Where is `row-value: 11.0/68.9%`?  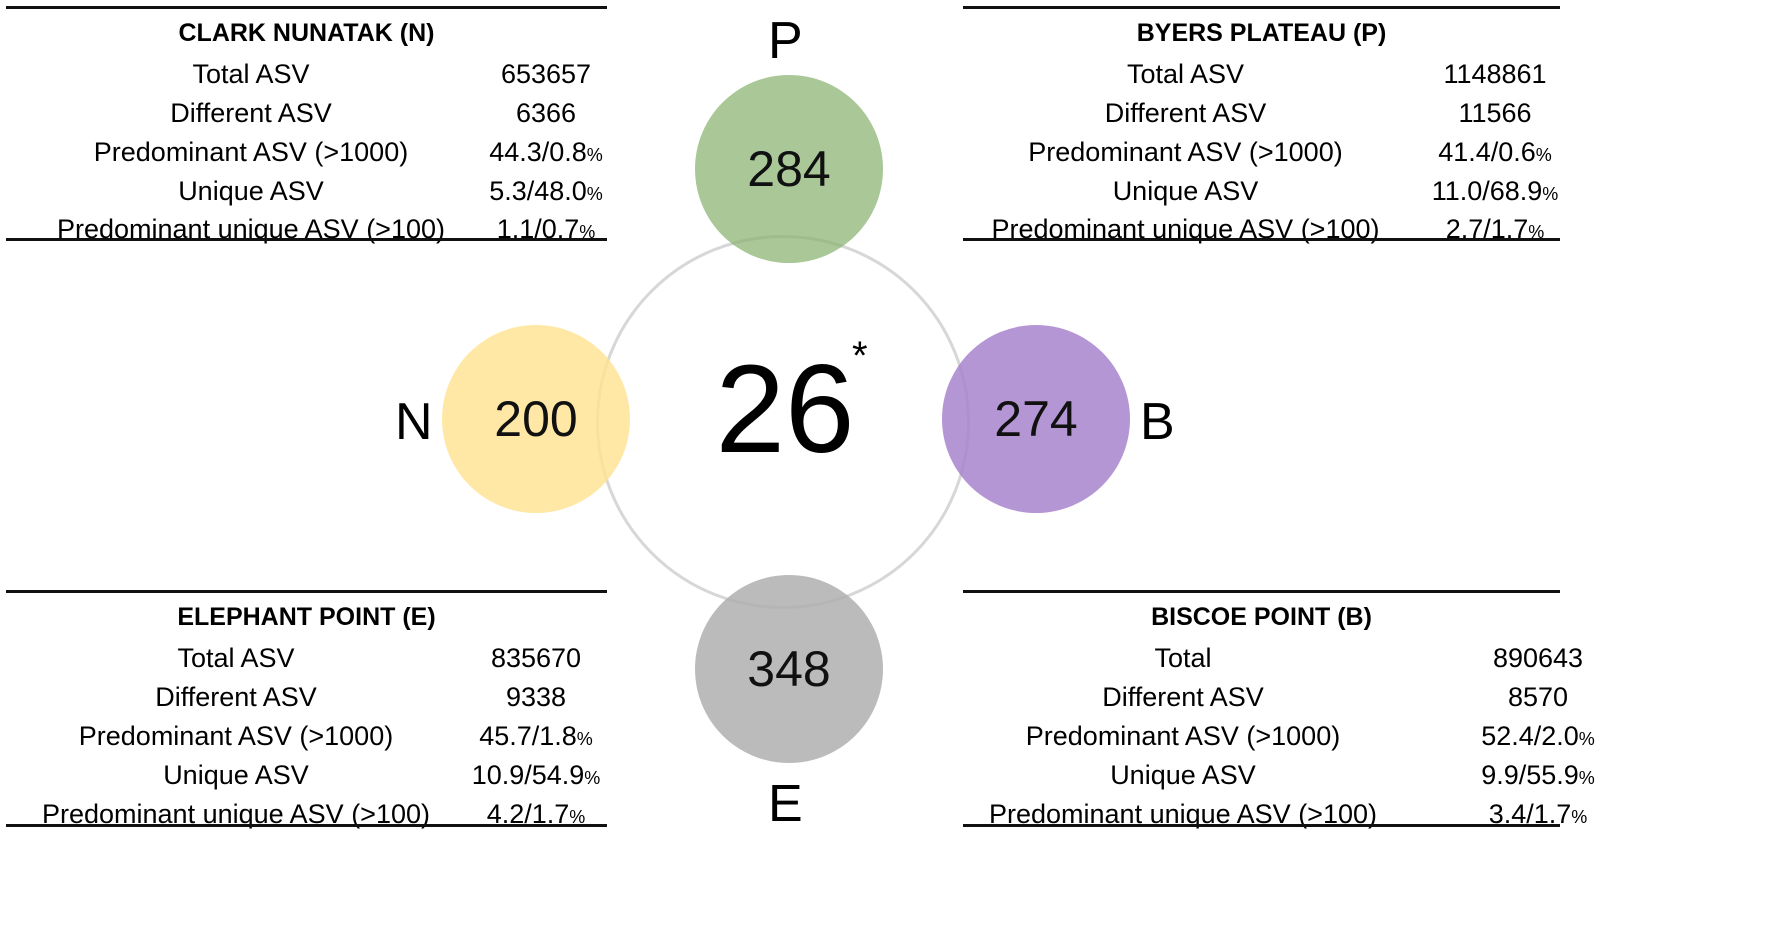
row-value: 11.0/68.9% is located at coordinates (1495, 191).